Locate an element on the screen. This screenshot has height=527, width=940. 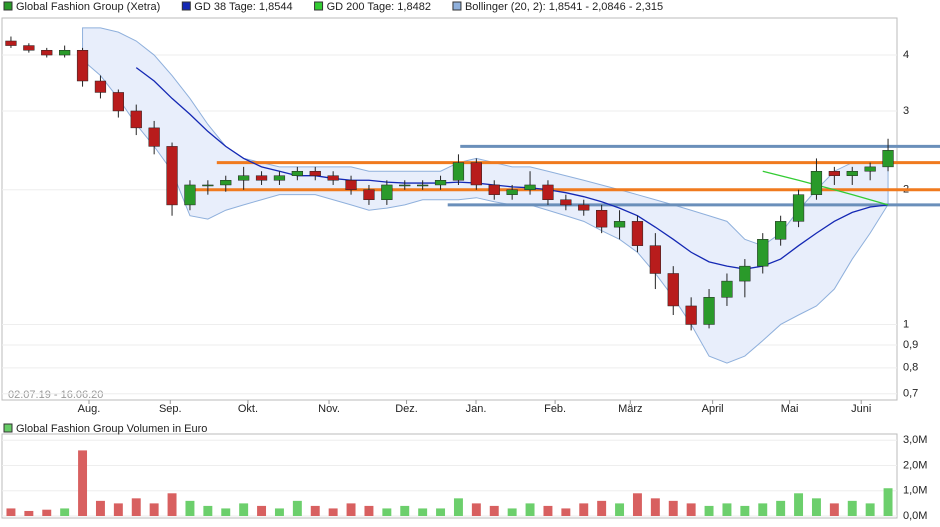
x-tick-label: Okt. is located at coordinates (248, 409).